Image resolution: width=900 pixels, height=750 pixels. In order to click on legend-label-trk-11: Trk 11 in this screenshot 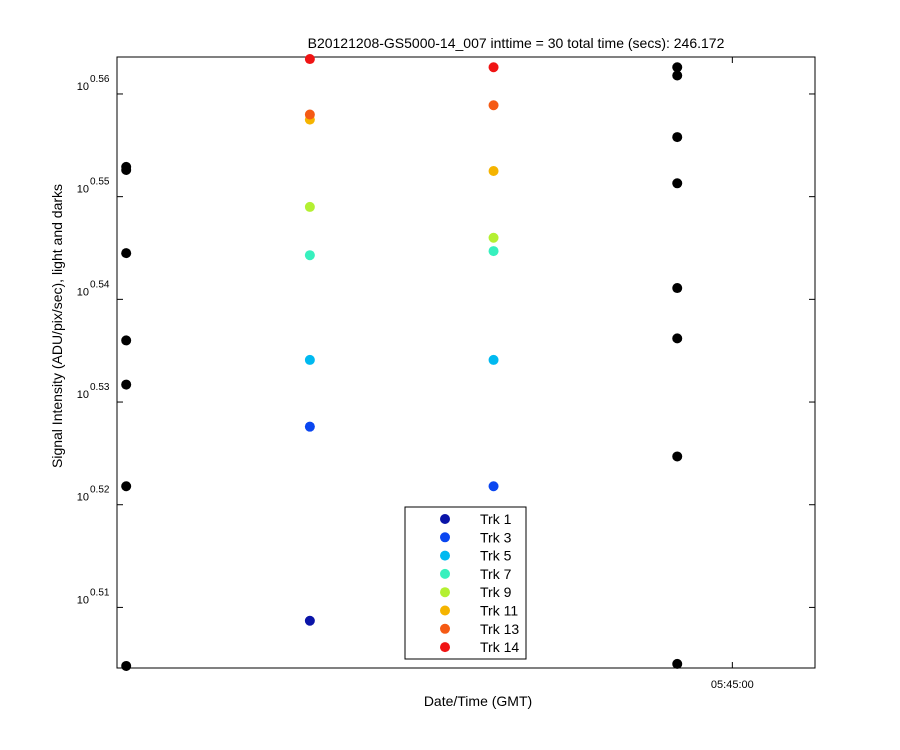, I will do `click(499, 611)`.